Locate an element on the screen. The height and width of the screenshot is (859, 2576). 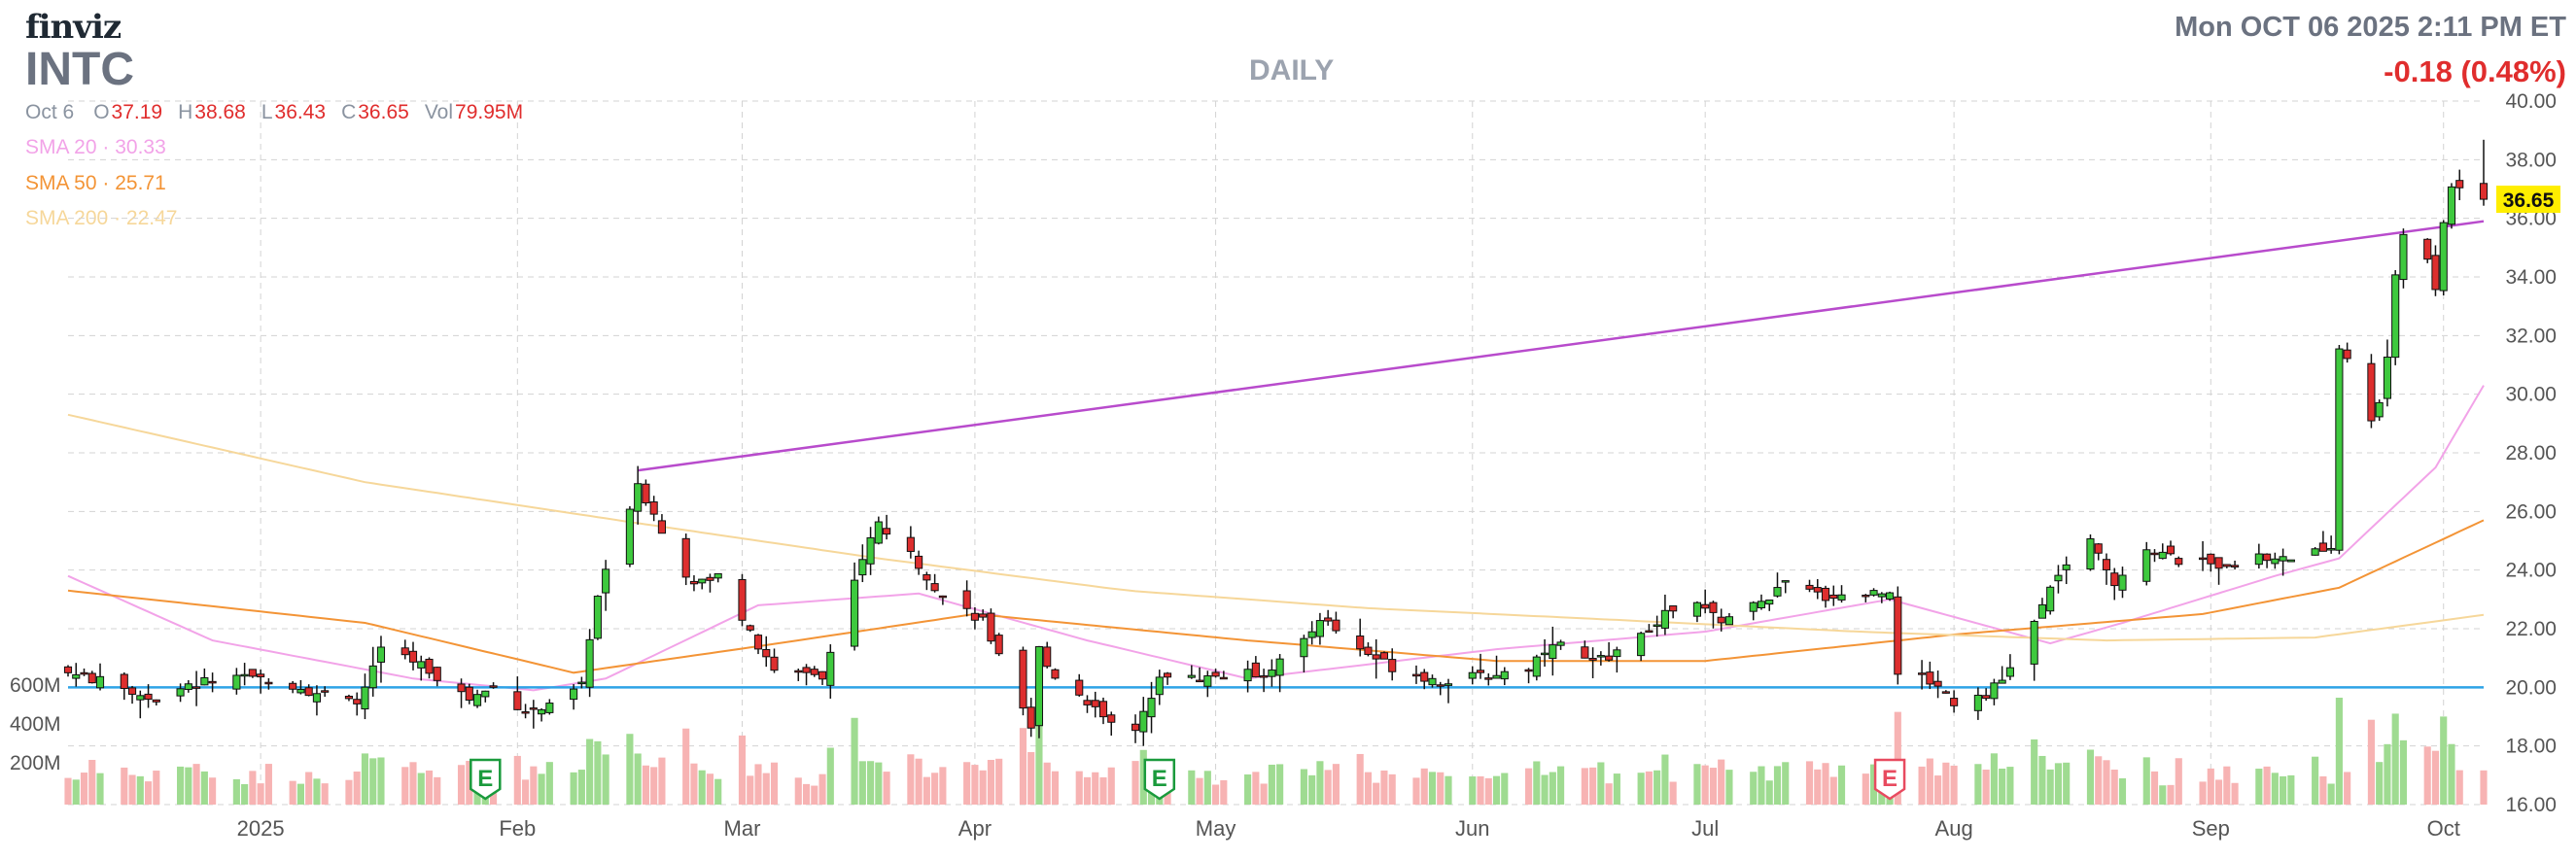
high-value: 38.68 is located at coordinates (220, 112).